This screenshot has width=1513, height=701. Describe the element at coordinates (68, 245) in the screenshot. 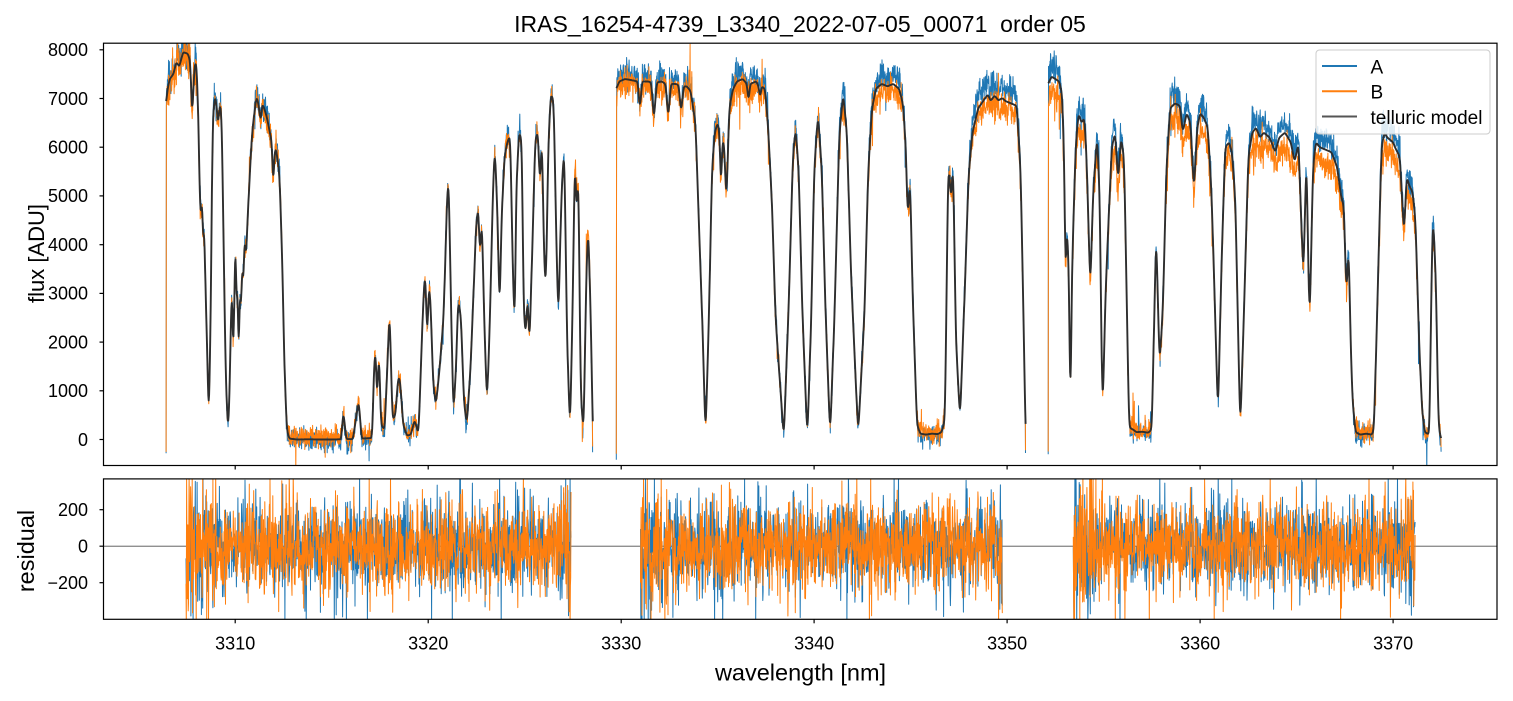

I see `svg-text: 4000` at that location.